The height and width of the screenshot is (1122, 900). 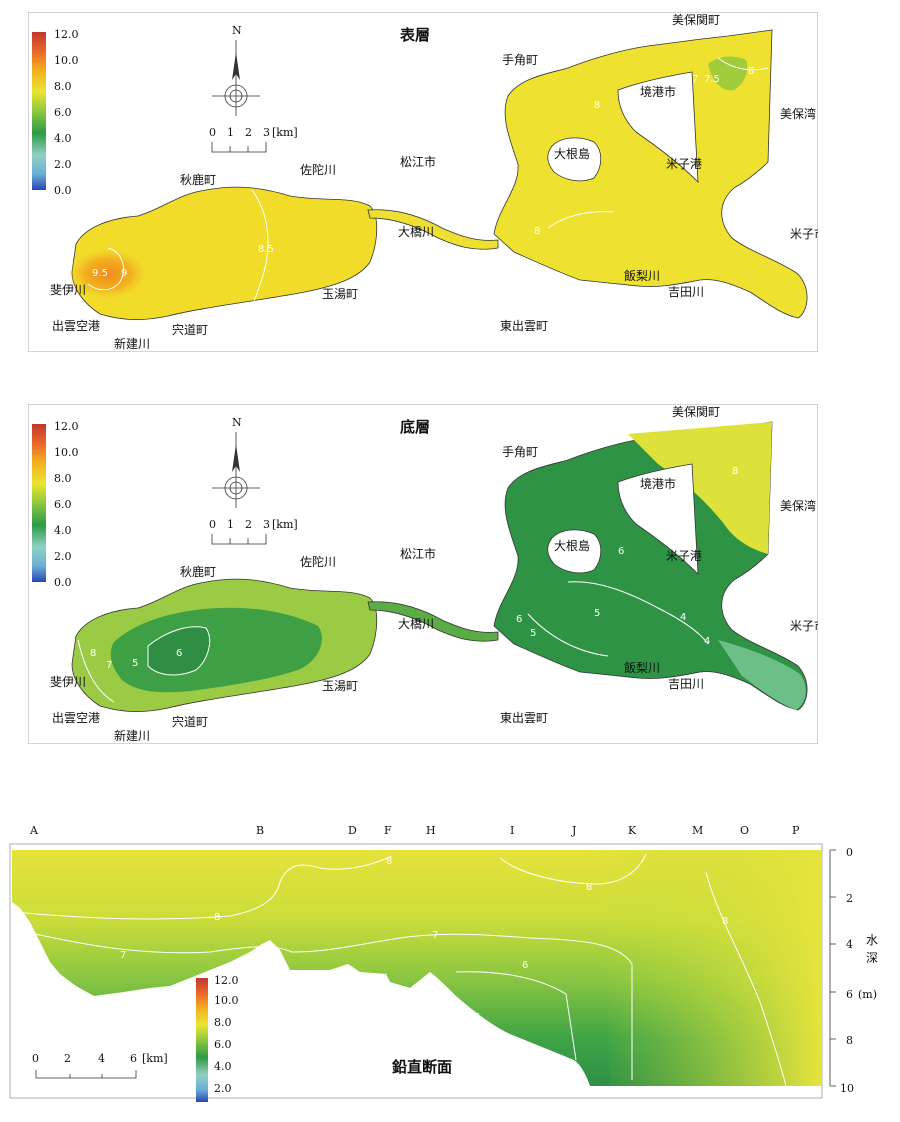 I want to click on place-label: 米子市, so click(x=804, y=625).